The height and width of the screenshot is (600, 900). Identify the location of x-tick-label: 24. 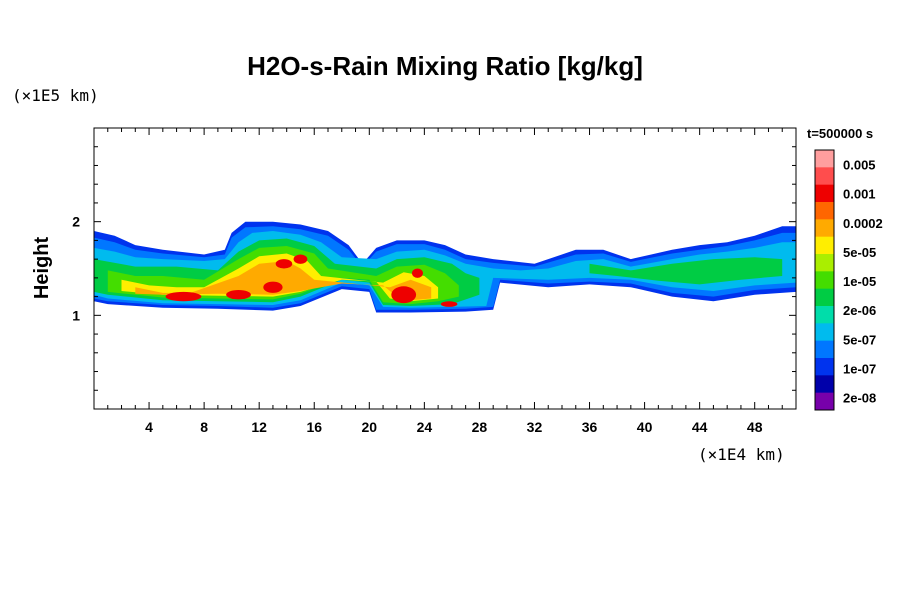
(425, 427).